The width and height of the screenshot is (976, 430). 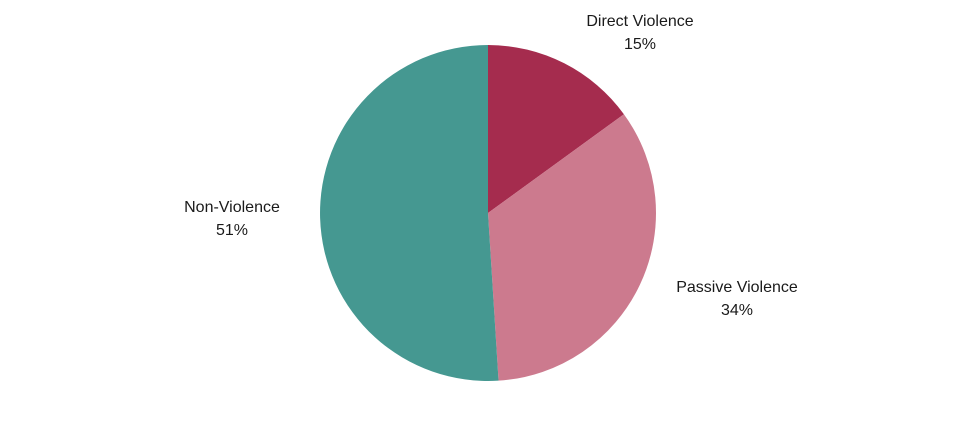 I want to click on slice-label-passive-violence: Passive Violence, so click(x=737, y=287).